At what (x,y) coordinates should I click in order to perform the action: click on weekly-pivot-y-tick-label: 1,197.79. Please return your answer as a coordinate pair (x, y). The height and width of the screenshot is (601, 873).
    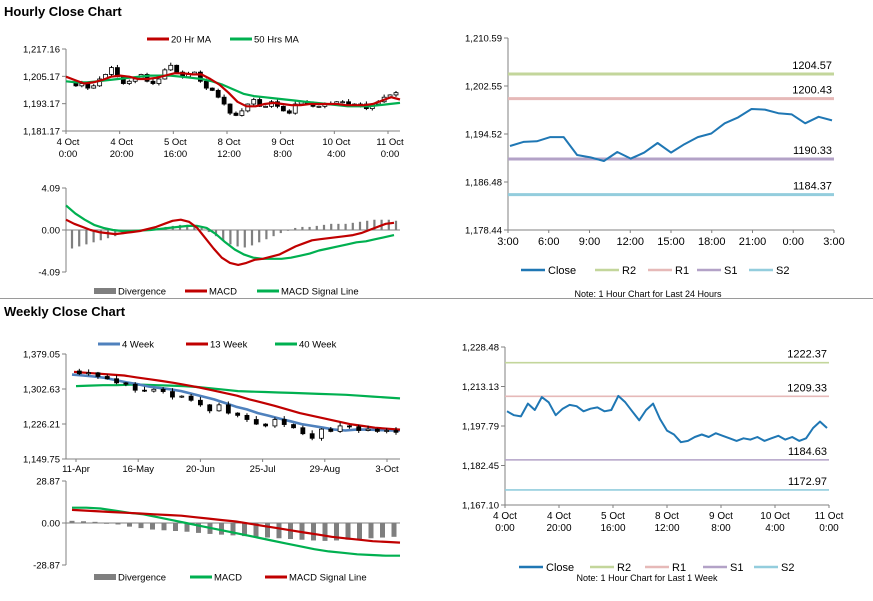
    Looking at the image, I should click on (480, 427).